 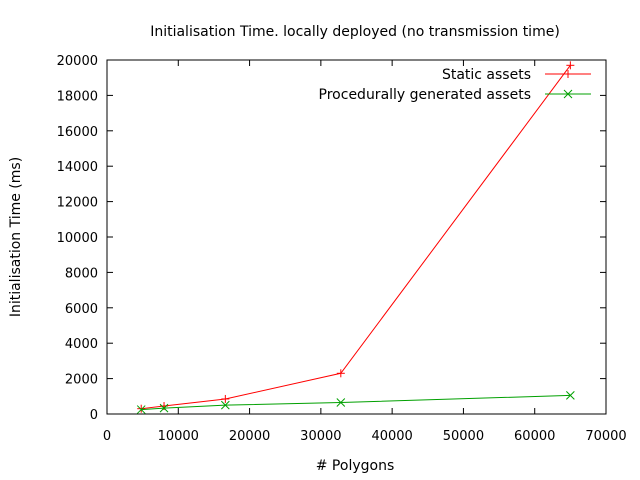 What do you see at coordinates (81, 273) in the screenshot?
I see `y-tick-label-4: 8000` at bounding box center [81, 273].